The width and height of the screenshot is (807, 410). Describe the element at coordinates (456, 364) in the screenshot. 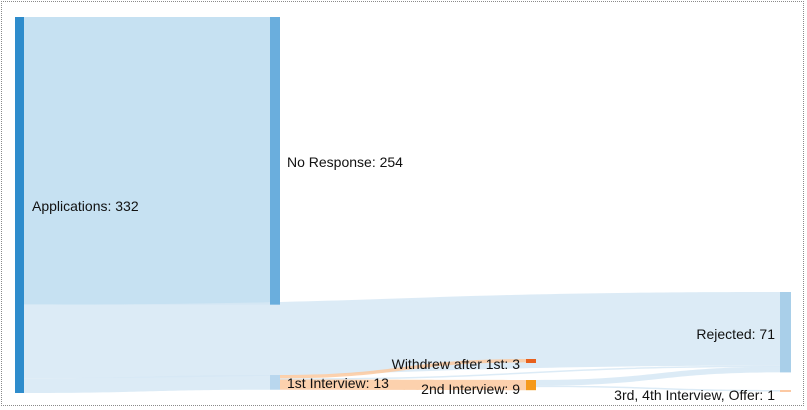

I see `label-withdrew: Withdrew after 1st: 3` at that location.